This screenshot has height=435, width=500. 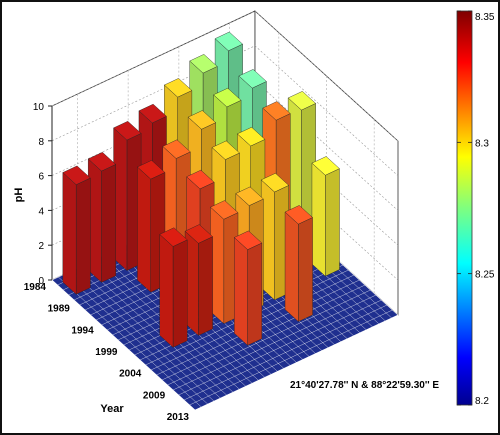 What do you see at coordinates (82, 330) in the screenshot?
I see `year-tick-label: 1994` at bounding box center [82, 330].